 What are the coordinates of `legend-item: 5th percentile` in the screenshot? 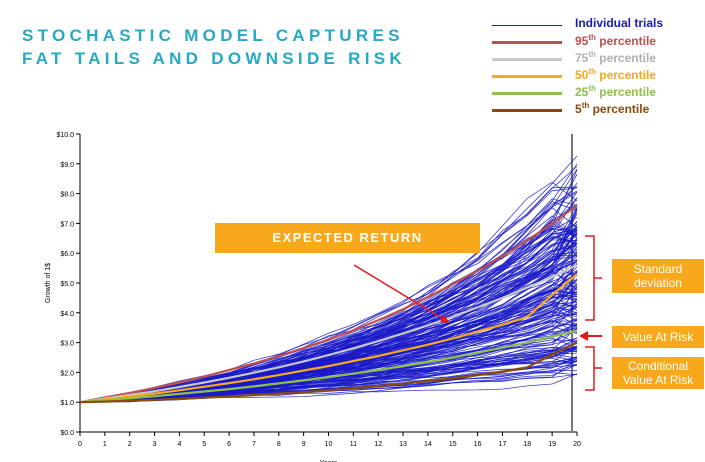 It's located at (597, 108).